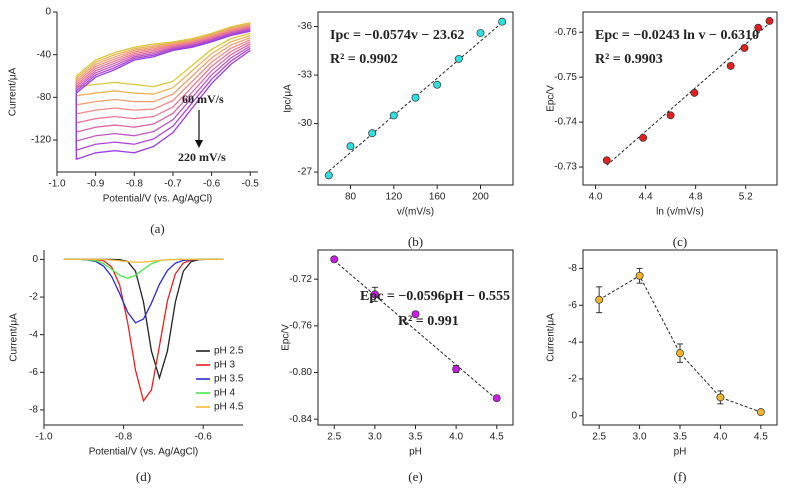 This screenshot has width=788, height=491. Describe the element at coordinates (41, 140) in the screenshot. I see `y-tick-label: -120` at that location.